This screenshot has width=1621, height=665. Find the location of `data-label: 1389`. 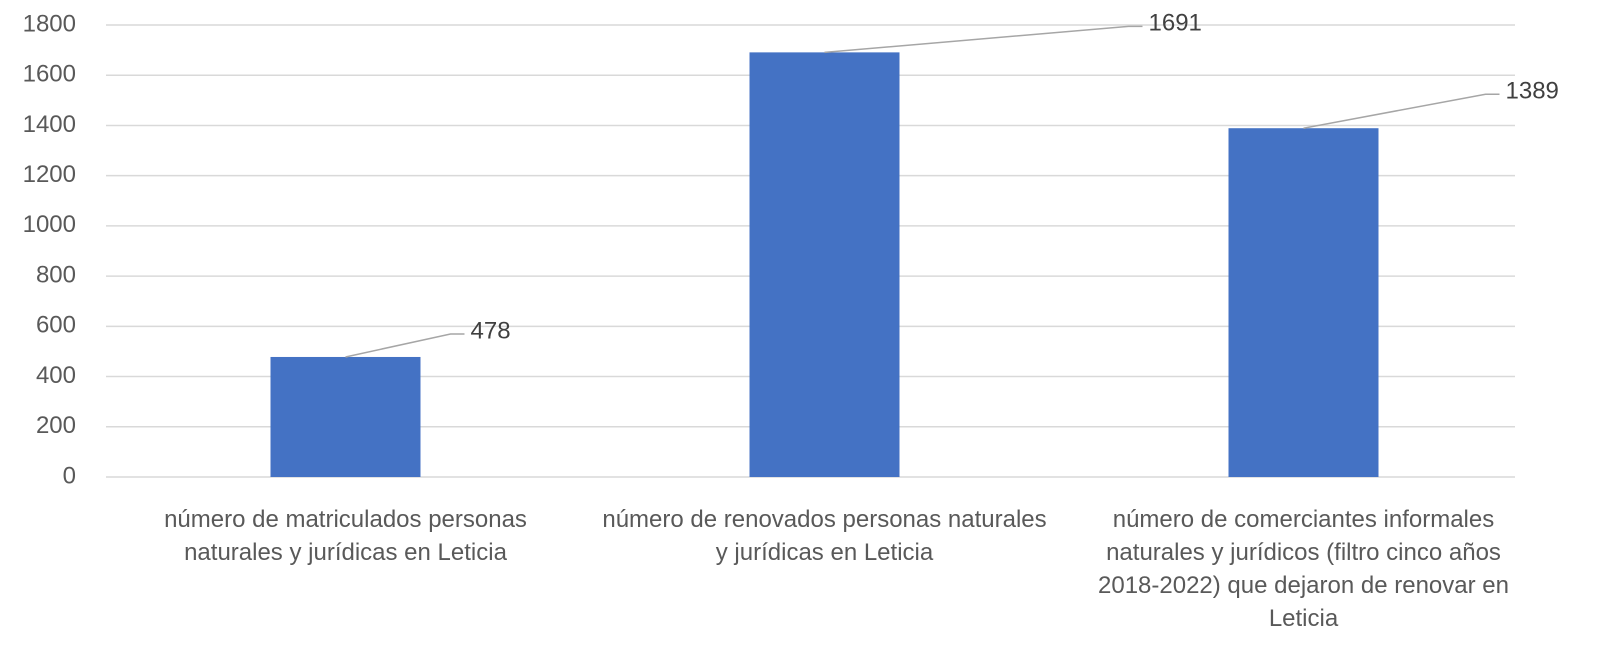

data-label: 1389 is located at coordinates (1532, 91).